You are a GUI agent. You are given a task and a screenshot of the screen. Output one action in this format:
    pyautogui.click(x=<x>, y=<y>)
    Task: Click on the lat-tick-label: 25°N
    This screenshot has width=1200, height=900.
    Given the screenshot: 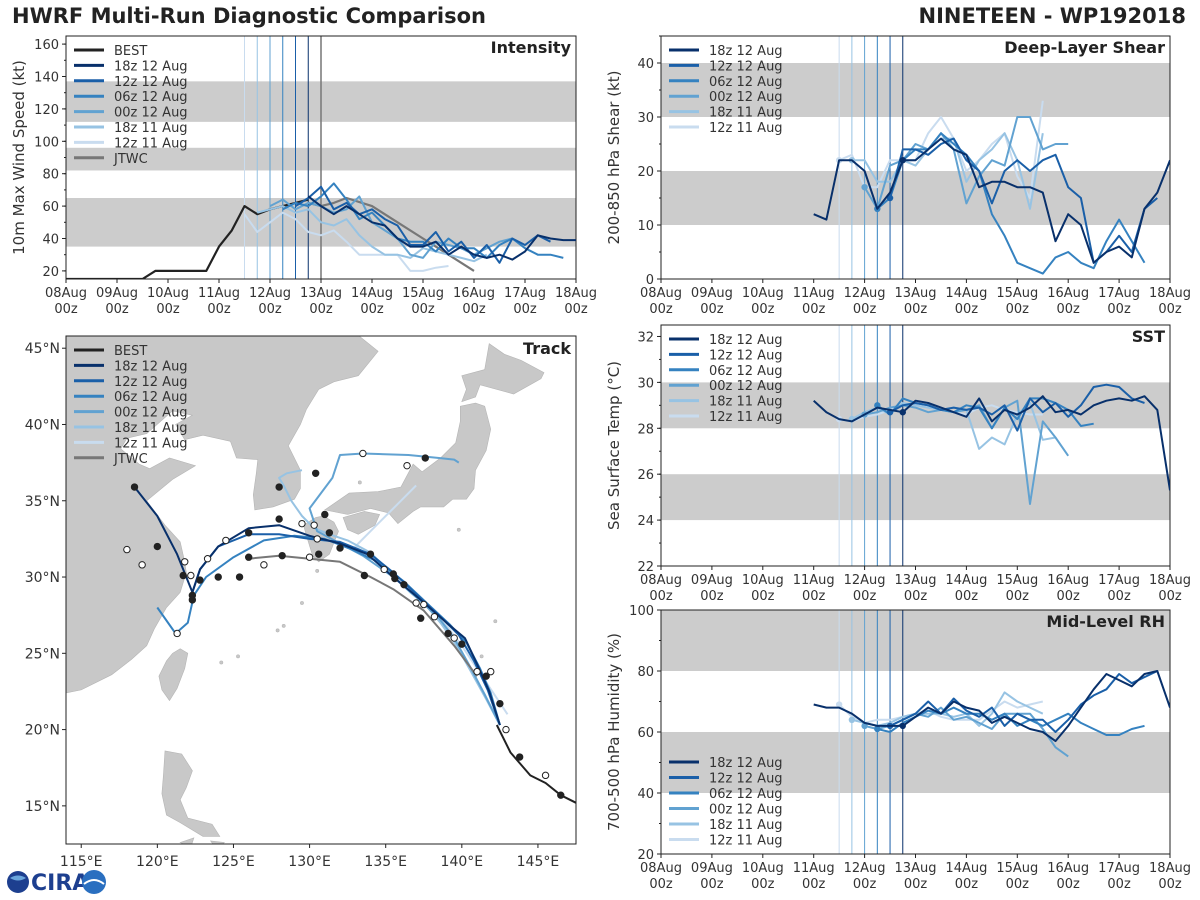 What is the action you would take?
    pyautogui.click(x=42, y=654)
    